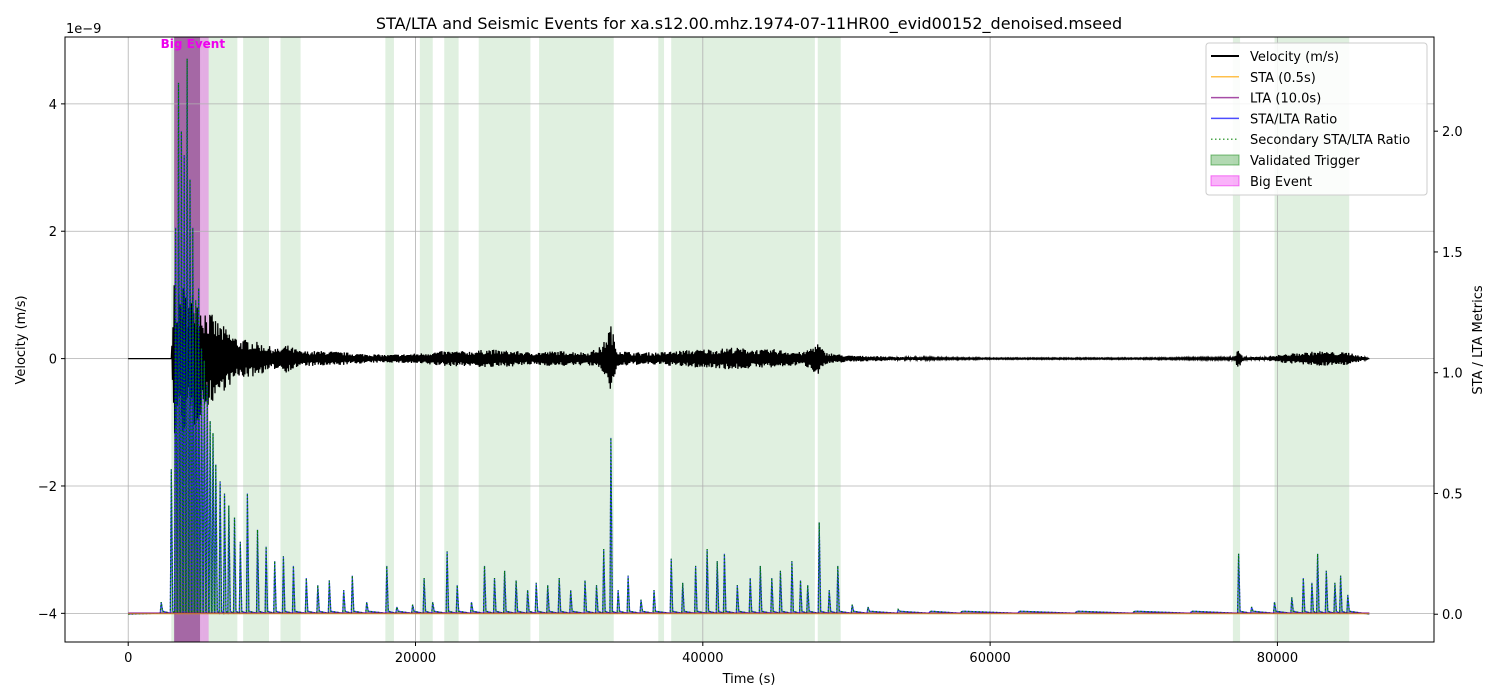 Image resolution: width=1500 pixels, height=700 pixels. Describe the element at coordinates (1452, 615) in the screenshot. I see `y-tick-label-right: 0.0` at that location.